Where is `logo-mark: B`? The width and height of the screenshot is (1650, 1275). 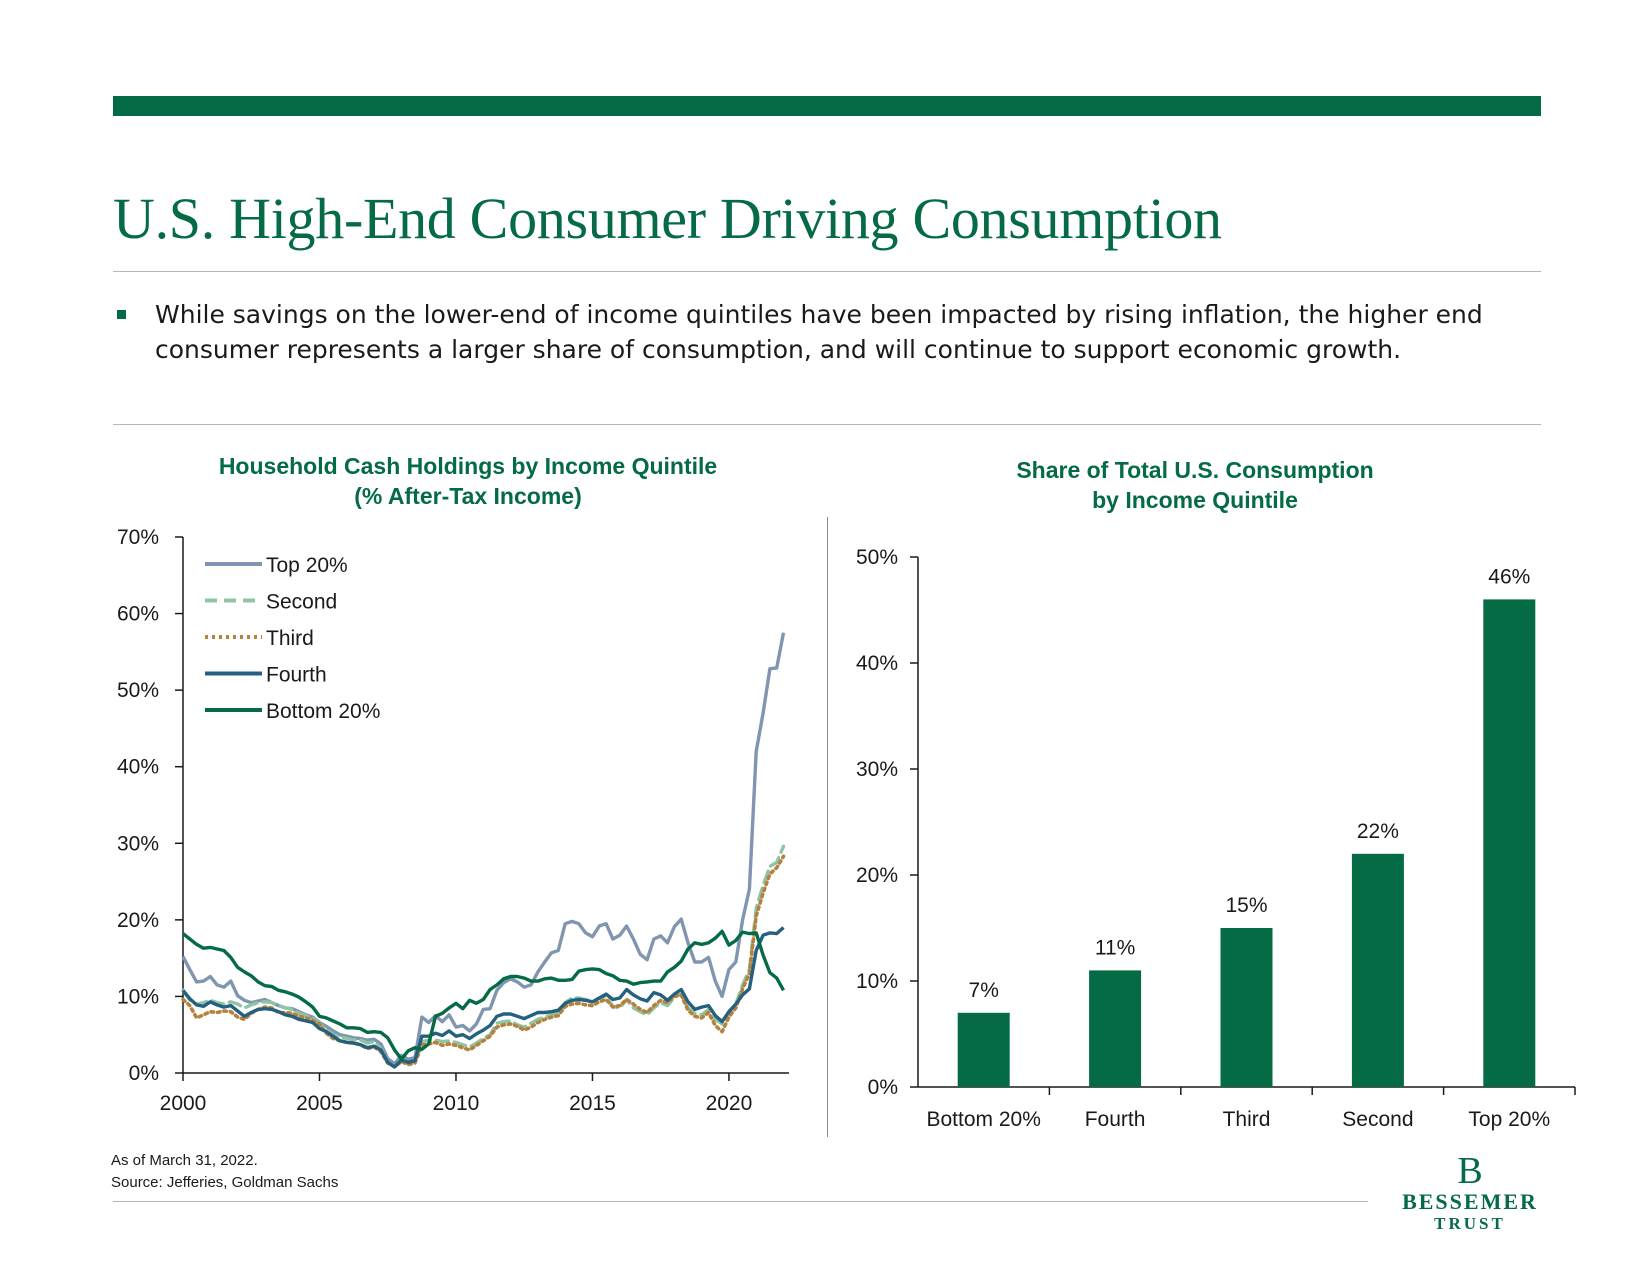
logo-mark: B is located at coordinates (1470, 1171).